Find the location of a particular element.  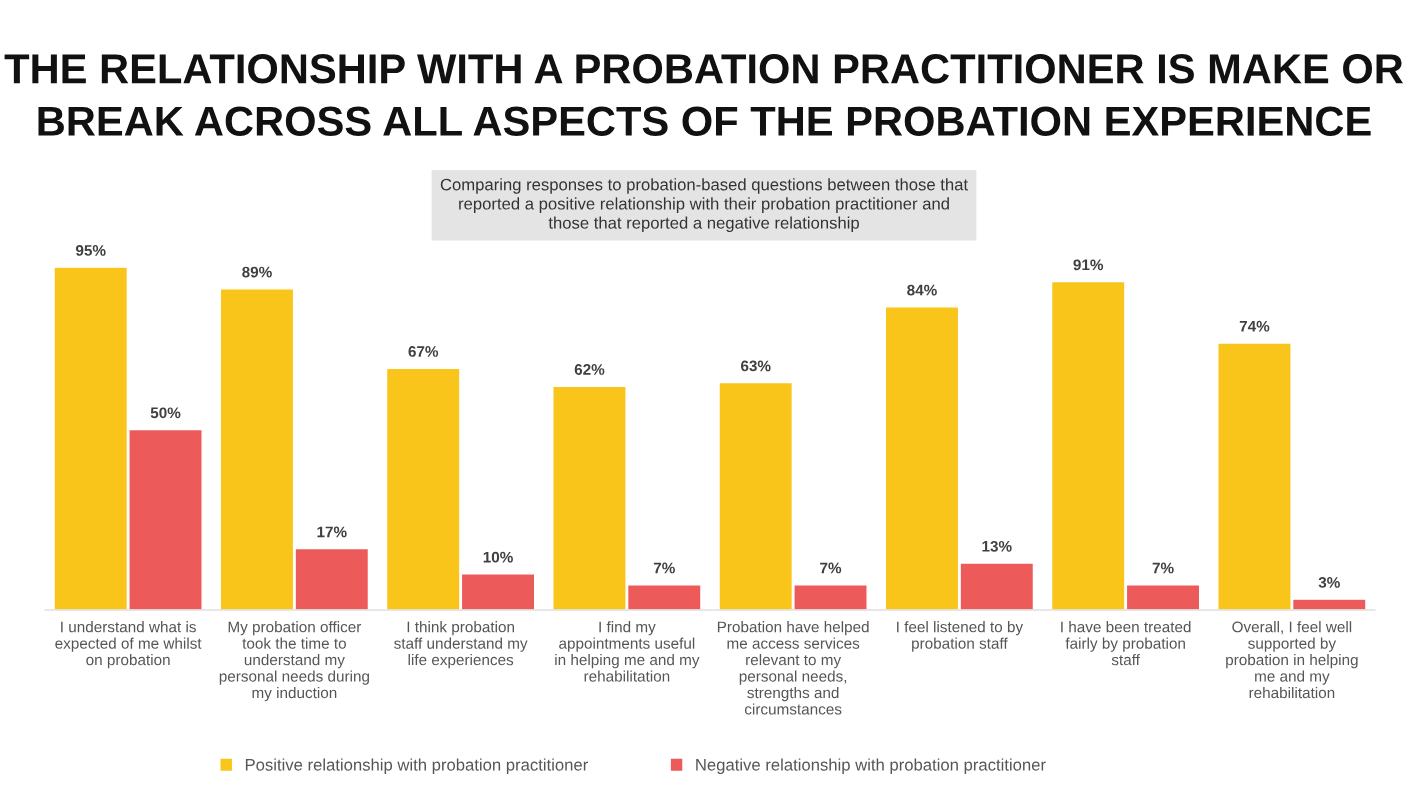

x-tick-label: Overall, I feel well supported by probation in helping me and my rehabilitation is located at coordinates (1292, 660).